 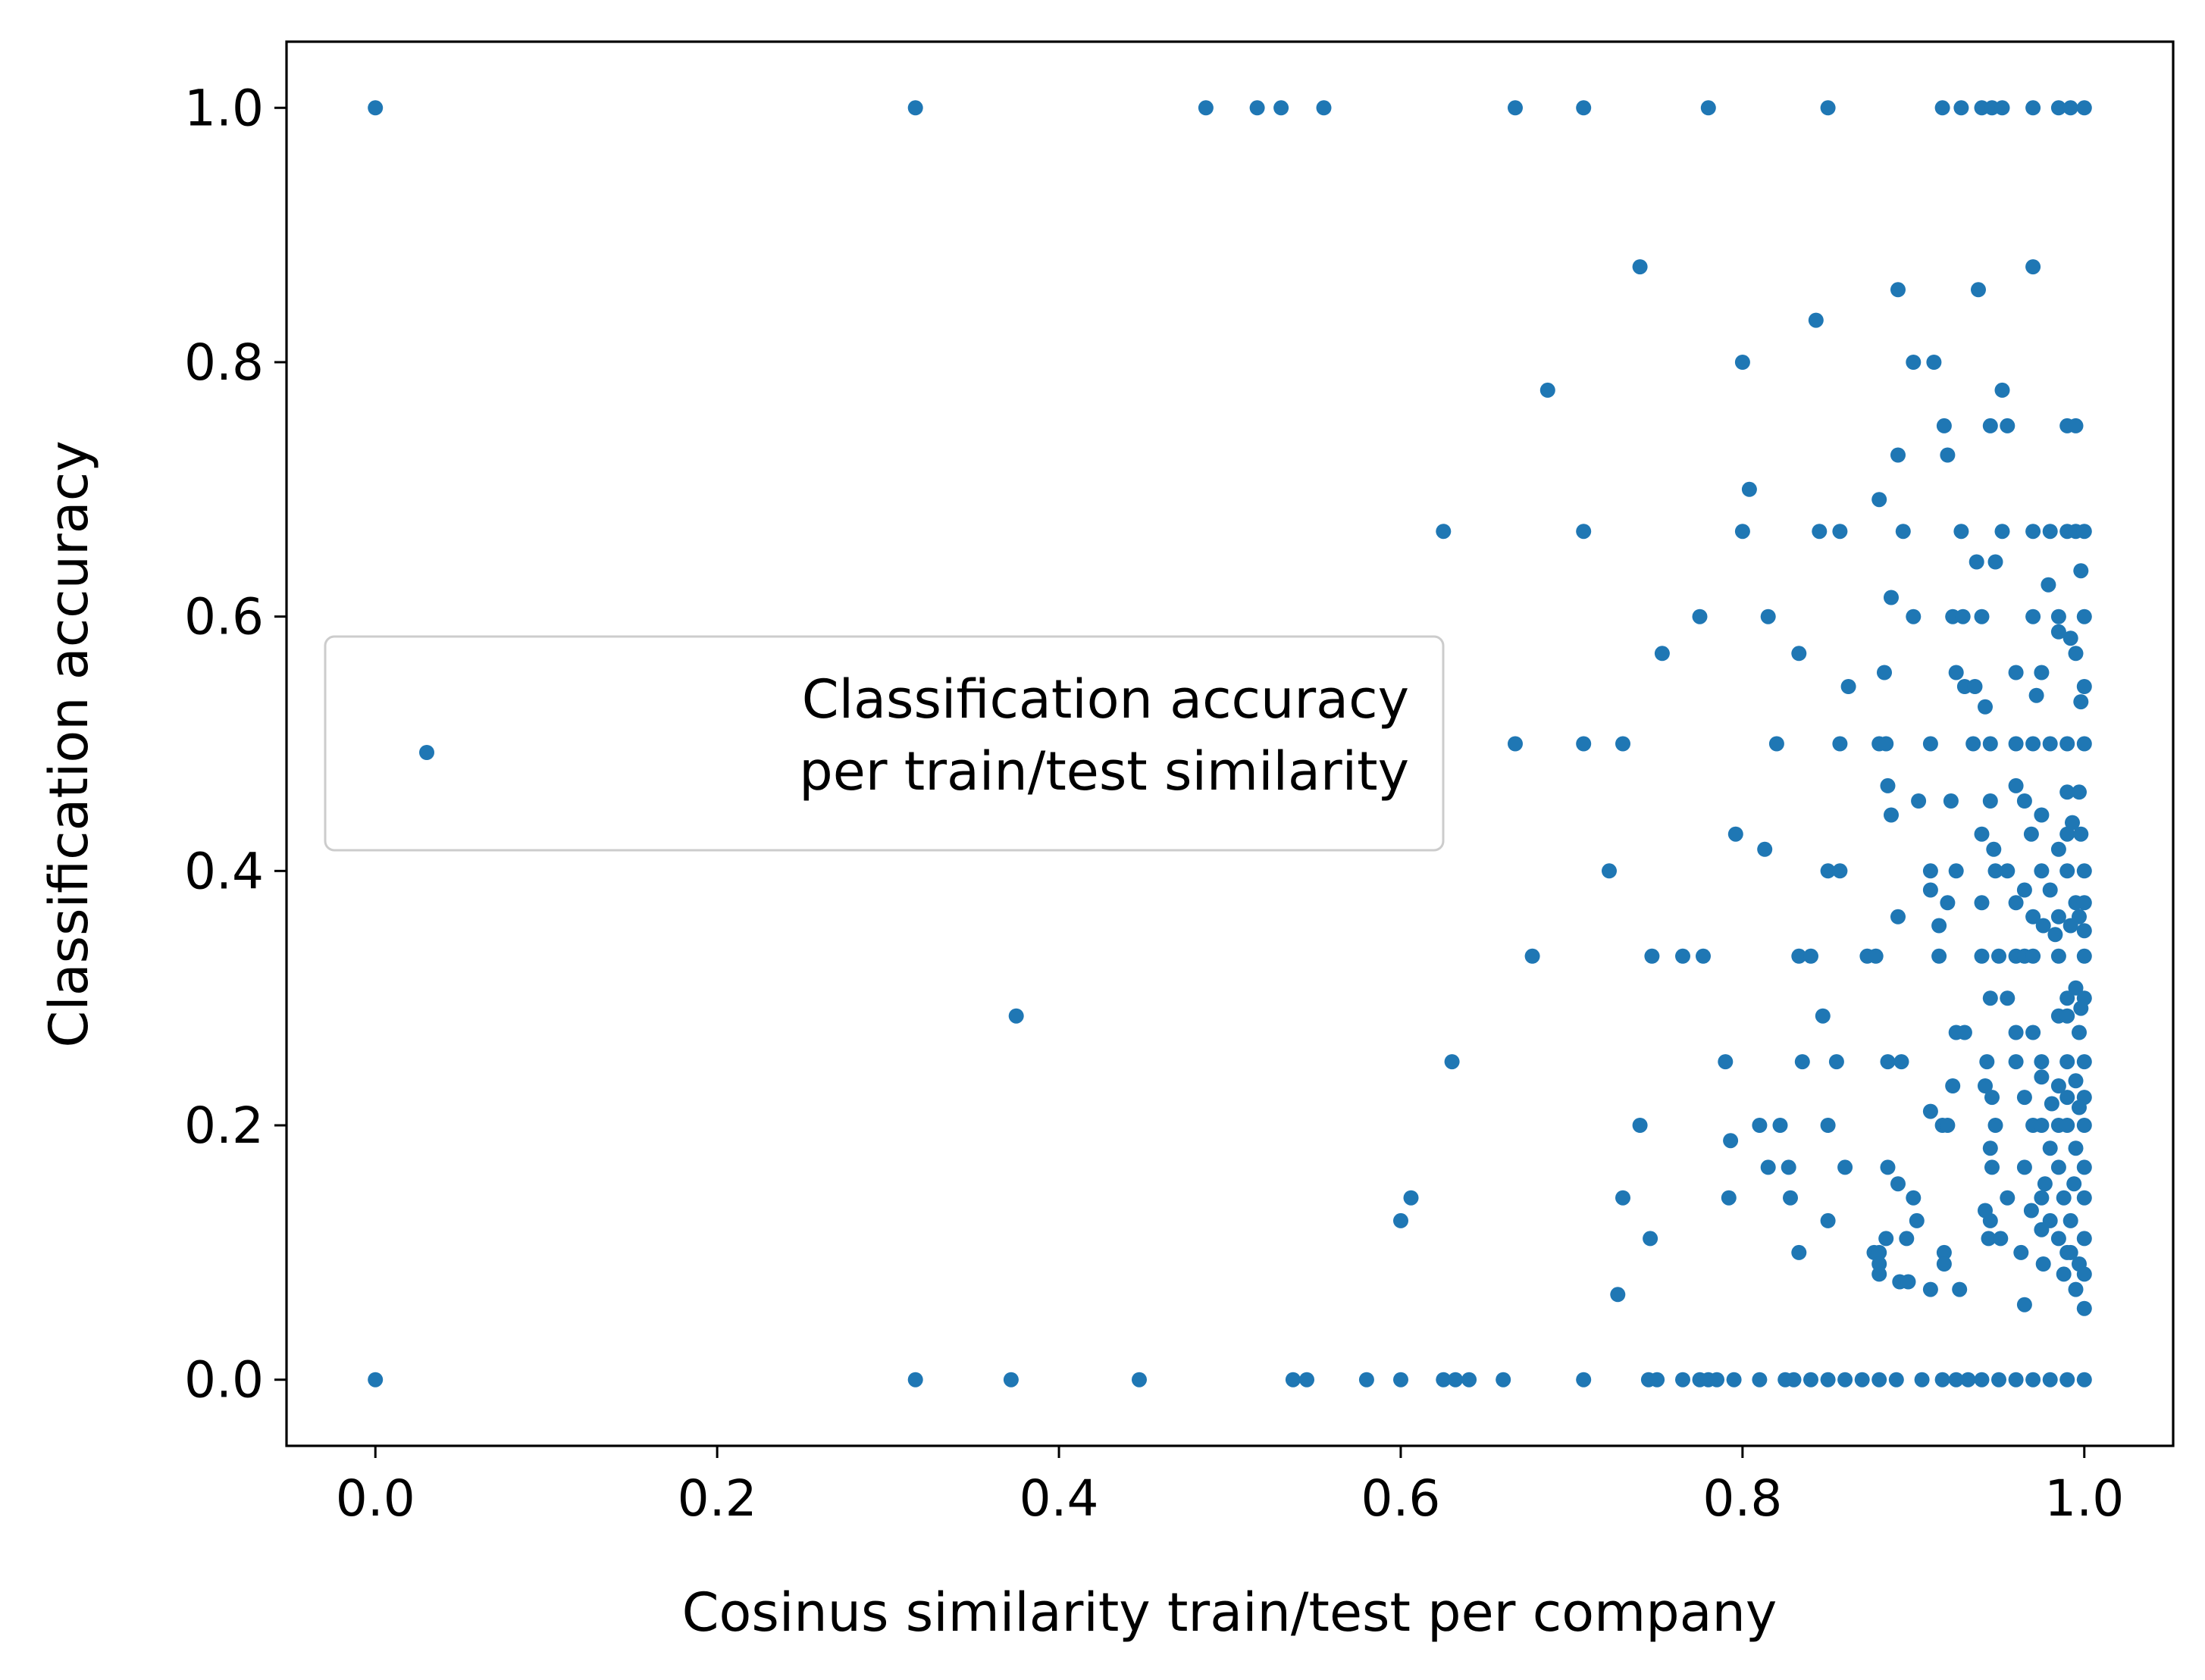 I want to click on y-axis-ticks: 0.0 0.2 0.4 0.6 0.8 1.0, so click(x=236, y=744).